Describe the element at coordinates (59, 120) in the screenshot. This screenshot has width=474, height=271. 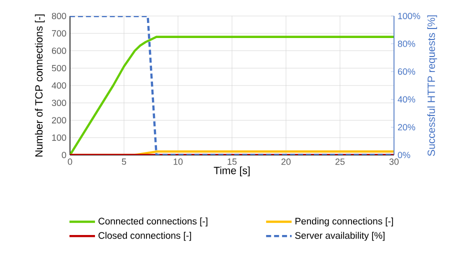
I see `y-tick-label: 200` at that location.